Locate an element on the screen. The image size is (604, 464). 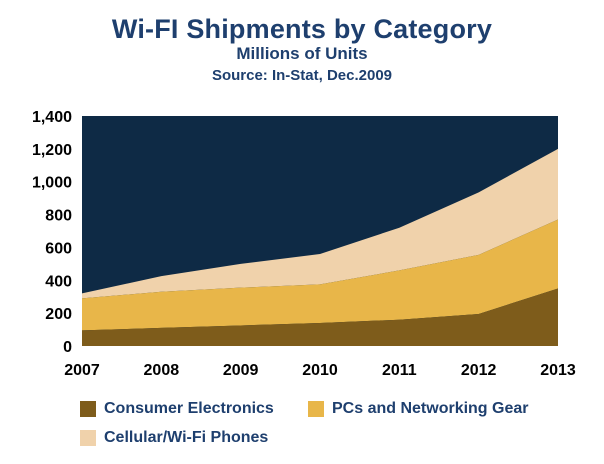
x-tick-label: 2010 is located at coordinates (320, 370).